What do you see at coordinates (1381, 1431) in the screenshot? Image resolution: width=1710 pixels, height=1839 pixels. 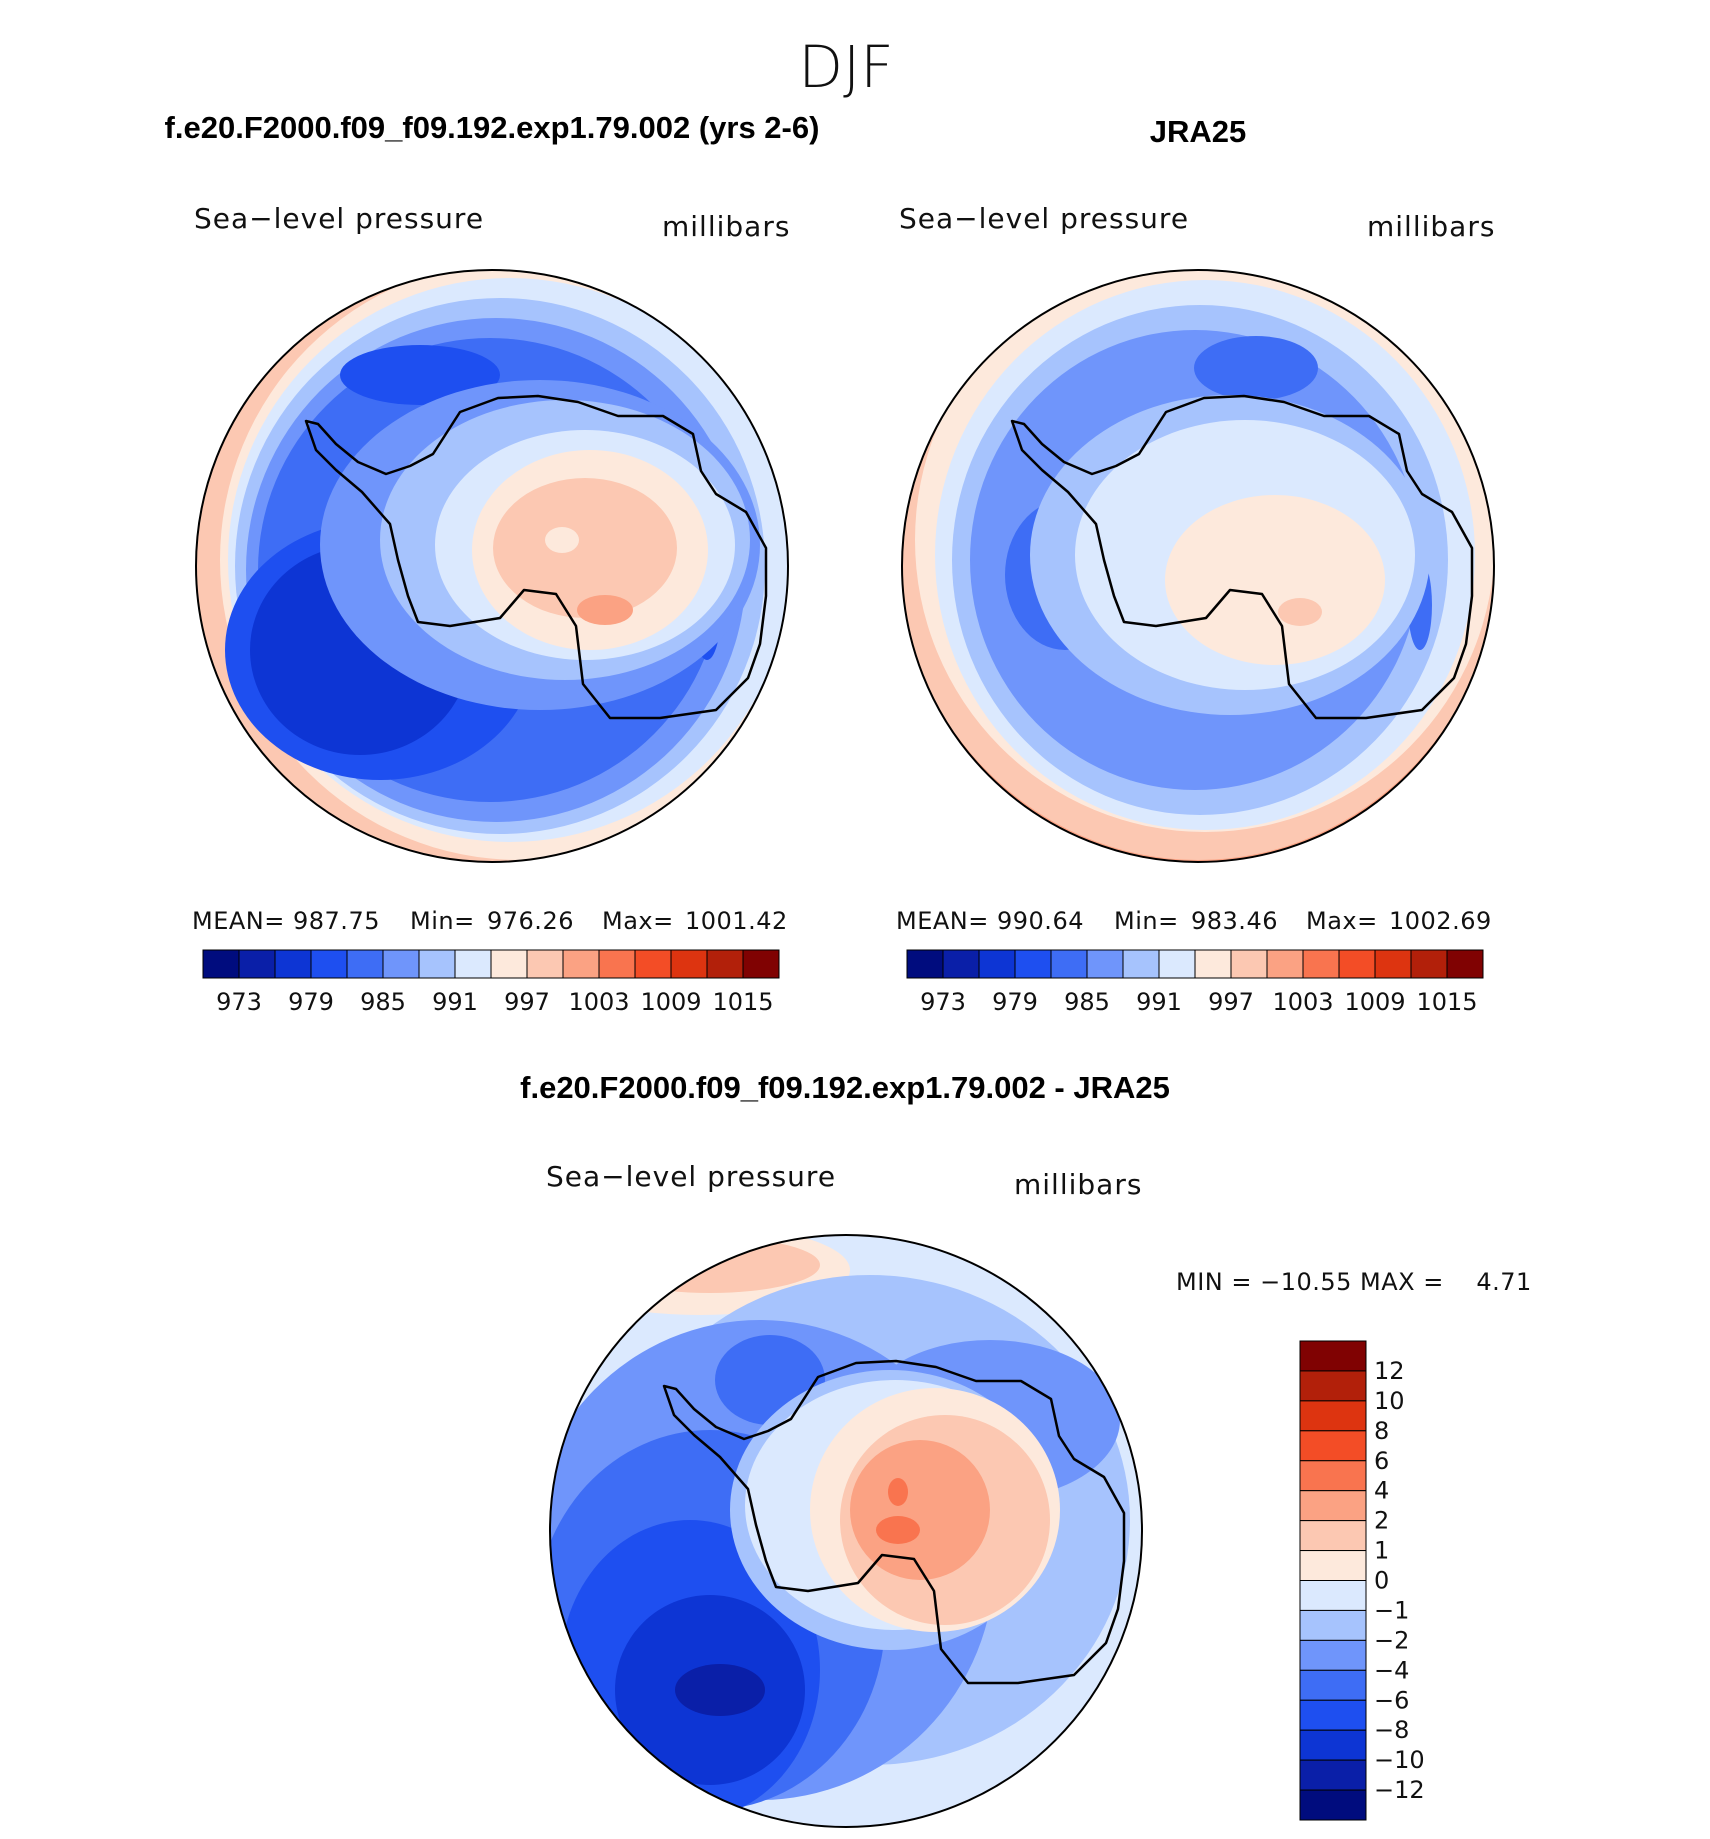 I see `colorbar-tick-label: 8` at bounding box center [1381, 1431].